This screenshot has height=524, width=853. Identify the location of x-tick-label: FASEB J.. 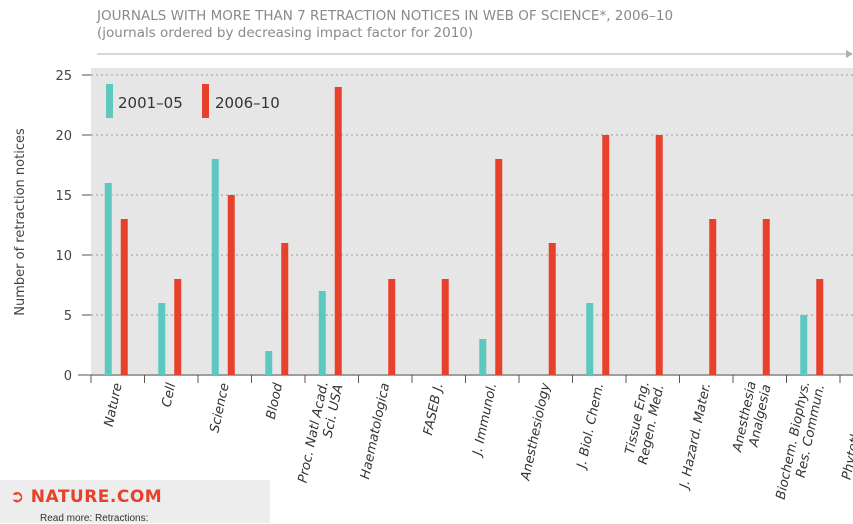
(434, 409).